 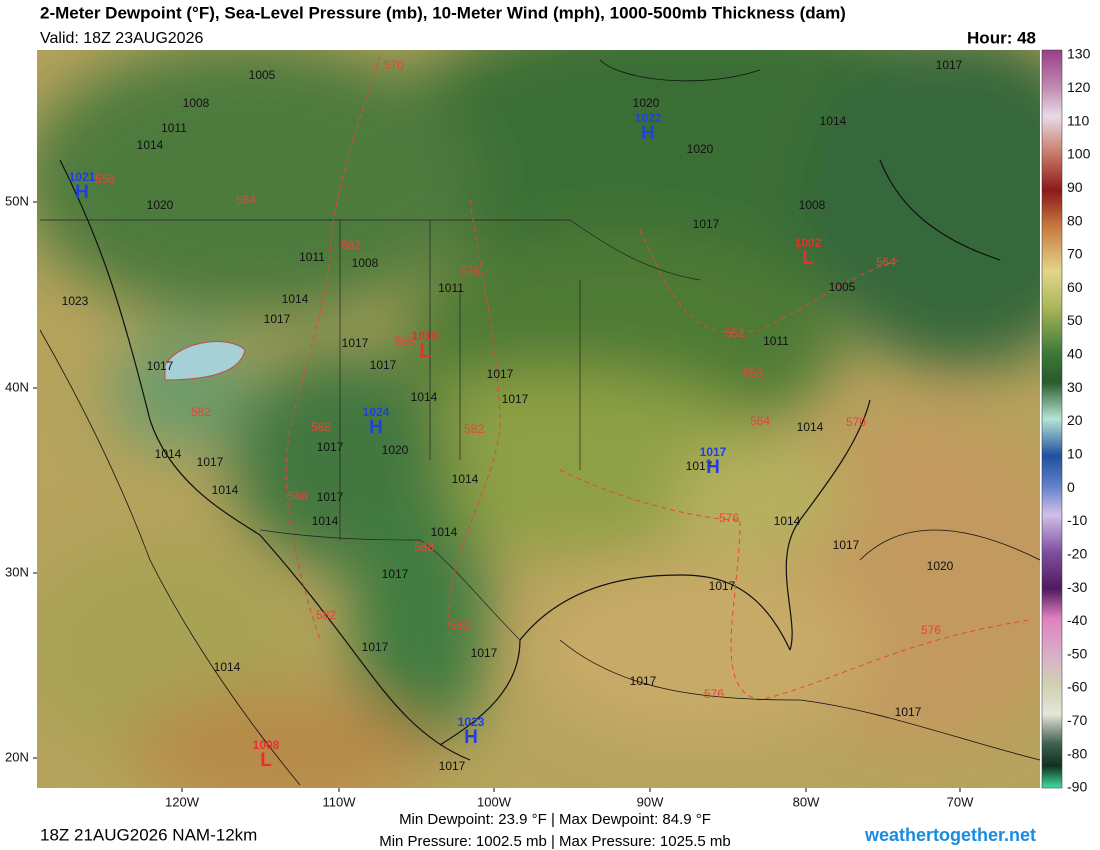 I want to click on forecast-hour: Hour: 48, so click(x=1001, y=37).